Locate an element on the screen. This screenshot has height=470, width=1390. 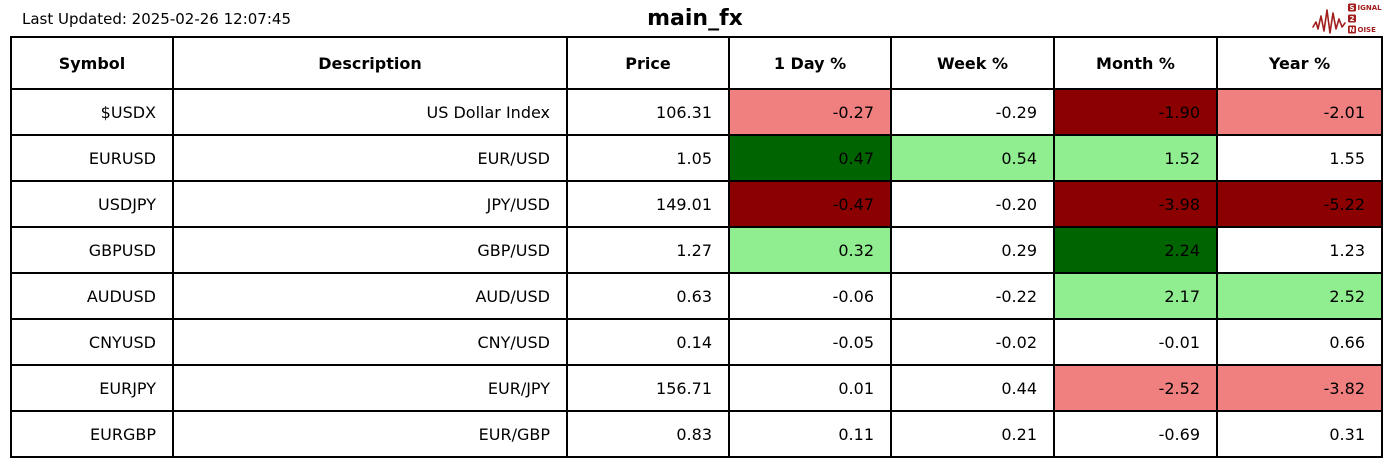
pct-cell: -0.20 is located at coordinates (972, 204).